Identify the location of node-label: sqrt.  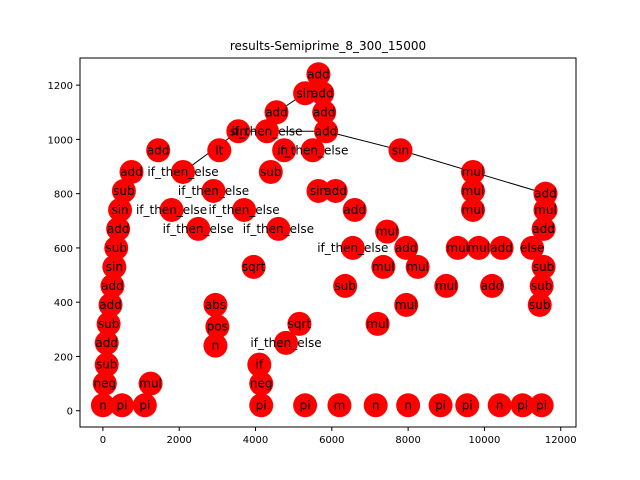
(300, 324).